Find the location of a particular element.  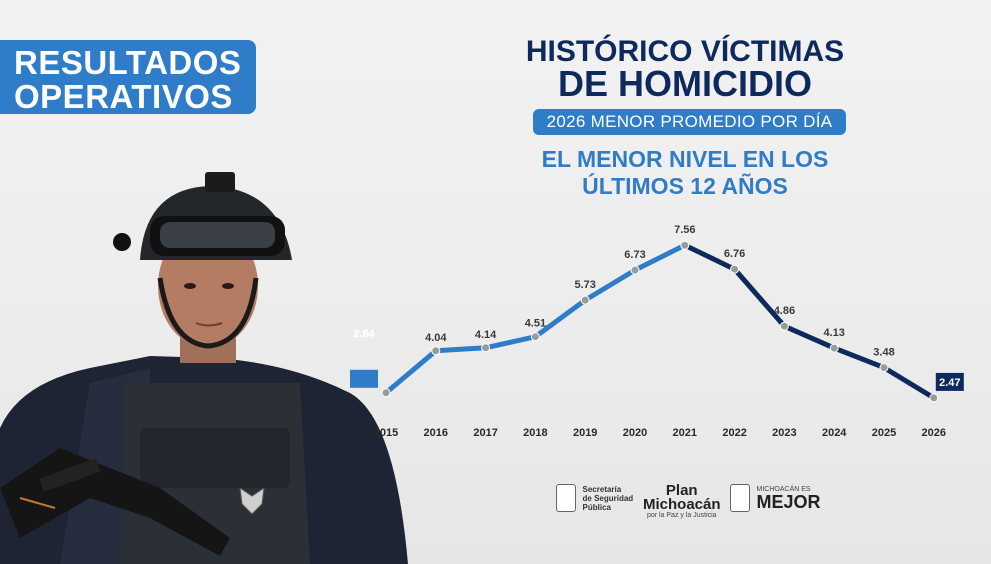

badge-line-1: RESULTADOS is located at coordinates (128, 62).